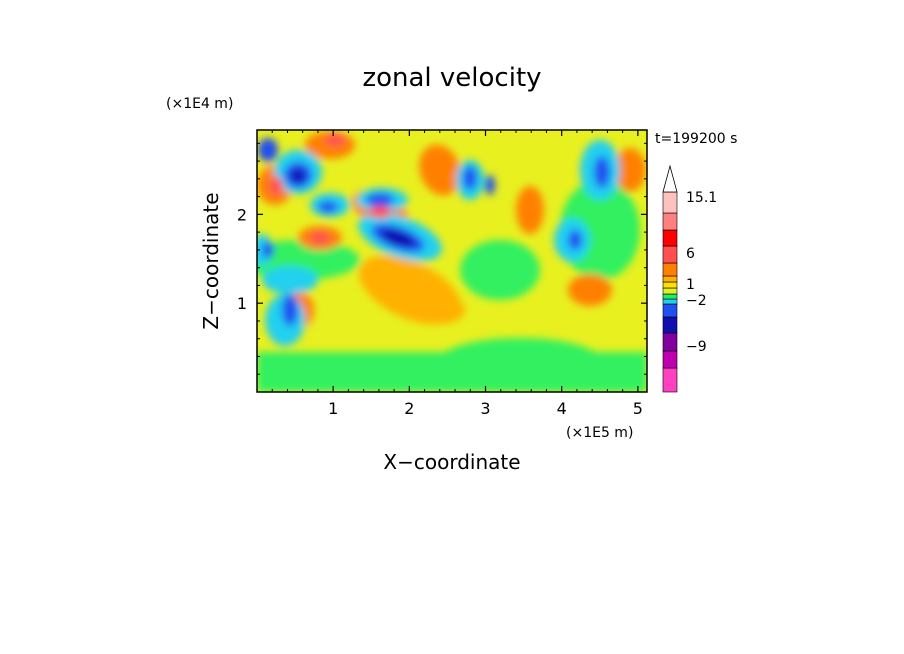 This screenshot has width=904, height=654. I want to click on time-label: t=199200 s, so click(696, 139).